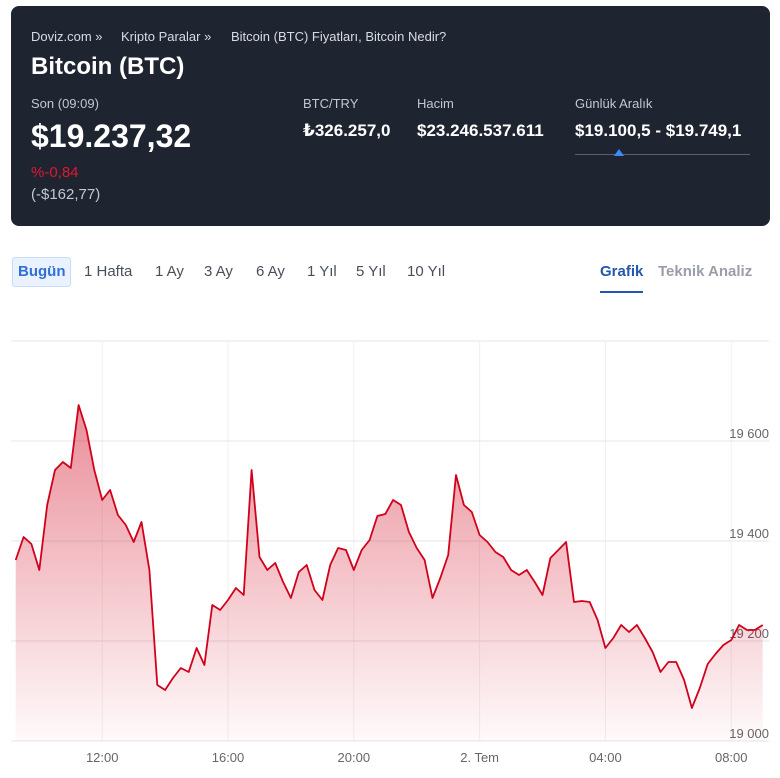  Describe the element at coordinates (108, 271) in the screenshot. I see `period-tab: 1 Hafta` at that location.